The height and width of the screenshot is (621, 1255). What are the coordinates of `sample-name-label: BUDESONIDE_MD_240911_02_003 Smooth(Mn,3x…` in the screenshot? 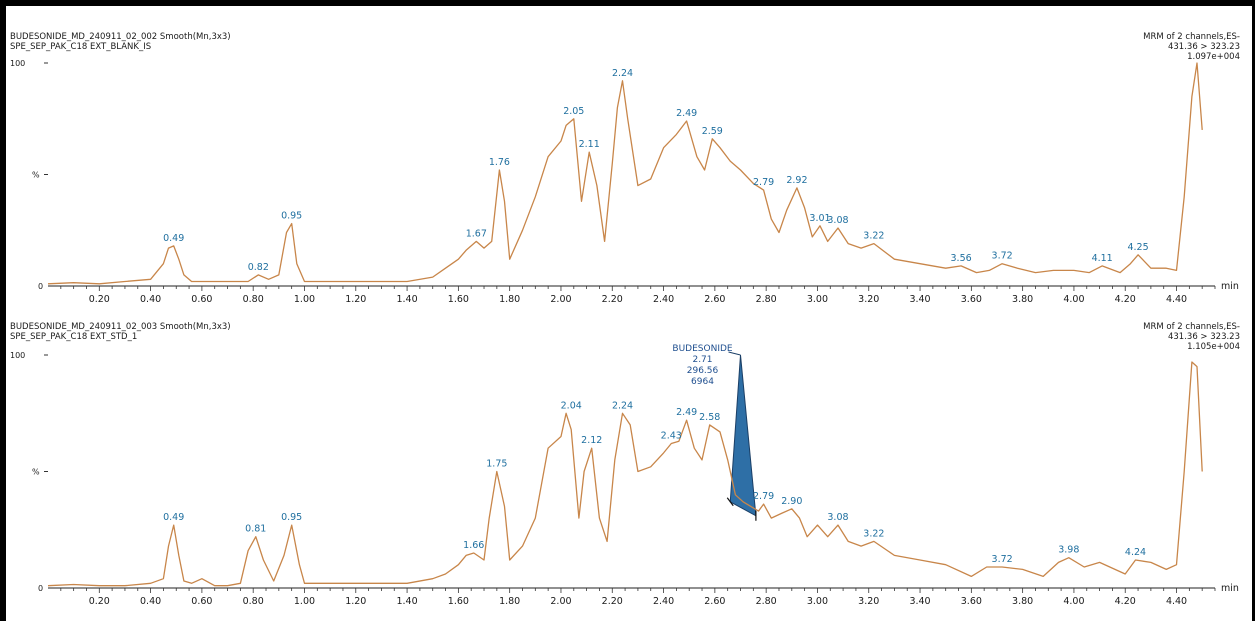 It's located at (120, 327).